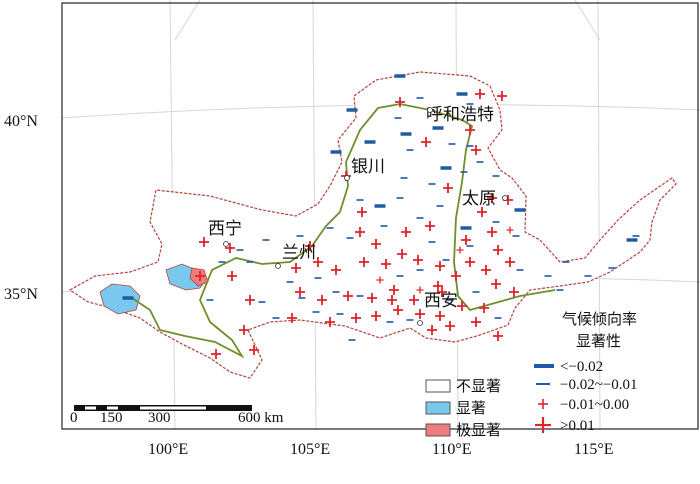 The image size is (700, 484). I want to click on legend-swatch-significant, so click(438, 408).